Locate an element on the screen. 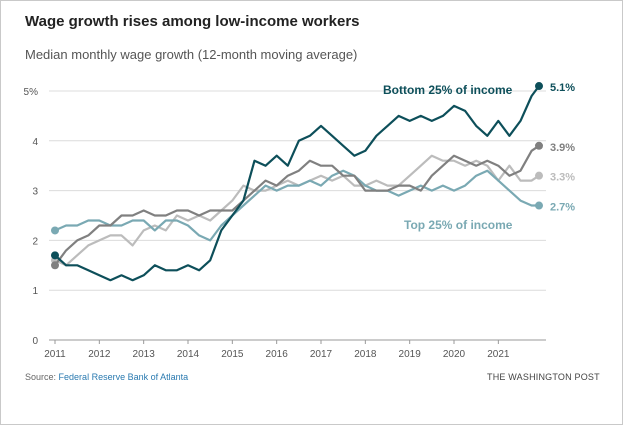  y-tick-label: 2 is located at coordinates (35, 241).